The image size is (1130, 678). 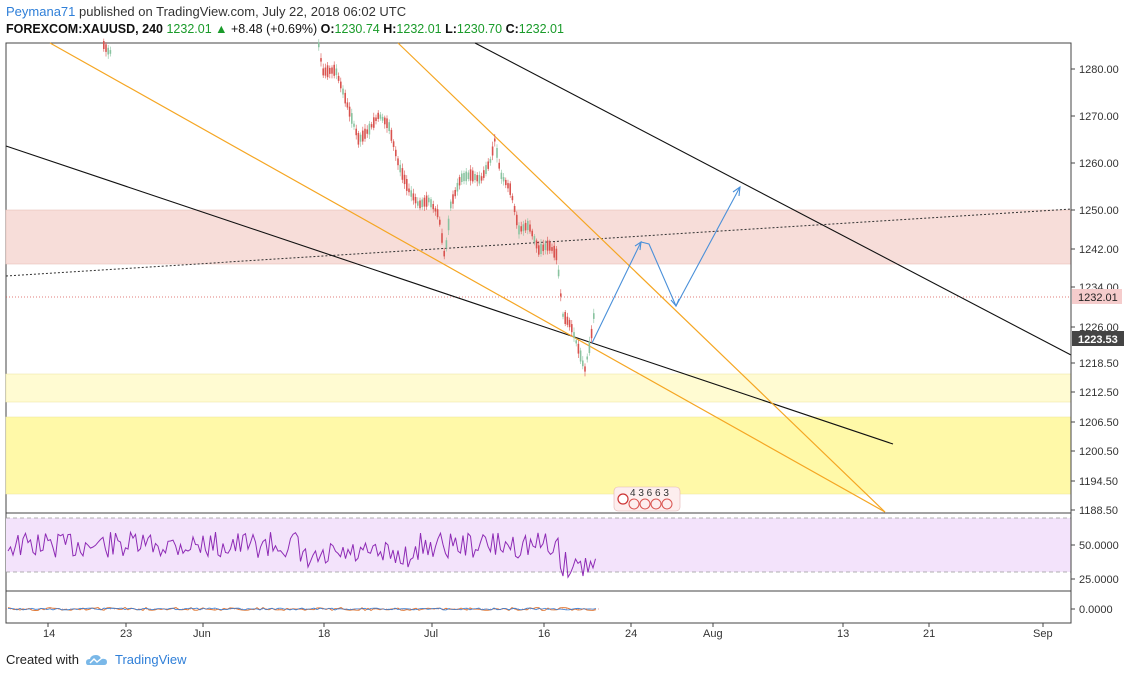 I want to click on time-tick-aug: Aug, so click(x=713, y=631).